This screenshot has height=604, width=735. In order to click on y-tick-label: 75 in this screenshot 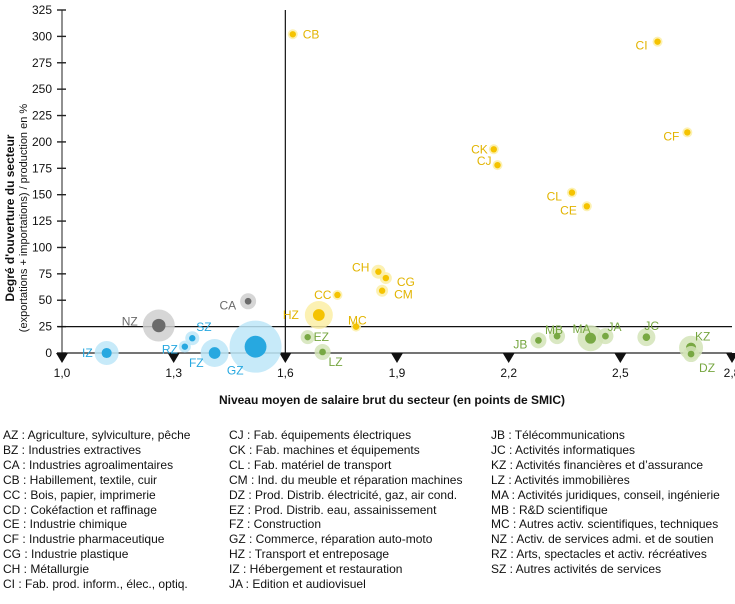, I will do `click(46, 274)`.